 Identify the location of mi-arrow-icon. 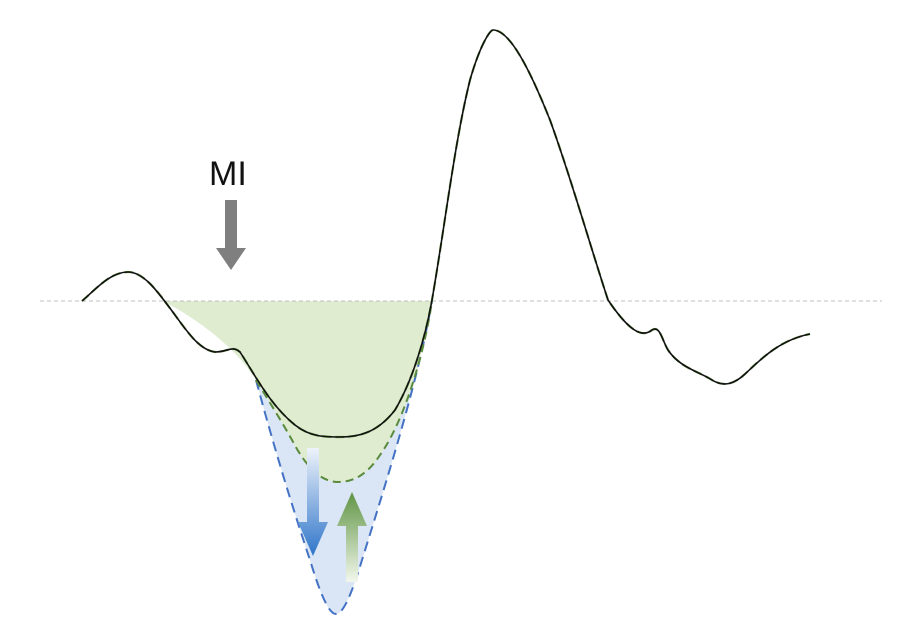
(231, 235).